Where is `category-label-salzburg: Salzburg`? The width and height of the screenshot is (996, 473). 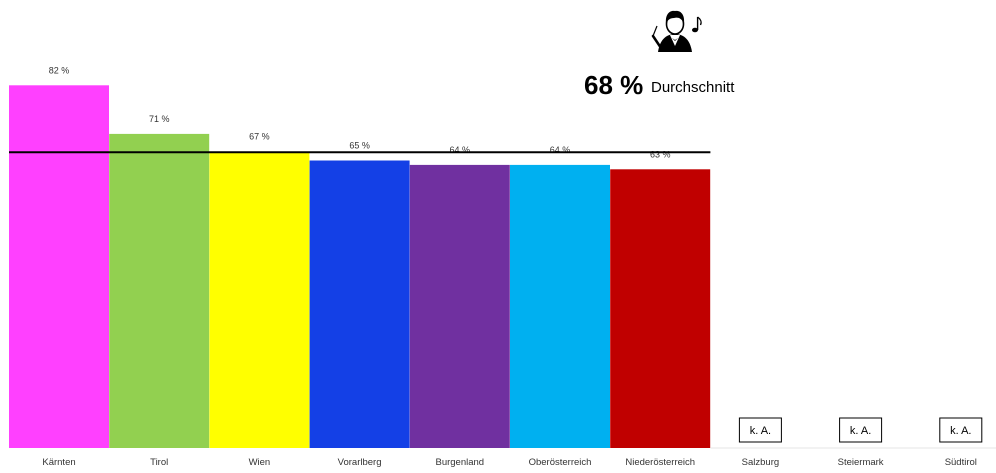
category-label-salzburg: Salzburg is located at coordinates (761, 462).